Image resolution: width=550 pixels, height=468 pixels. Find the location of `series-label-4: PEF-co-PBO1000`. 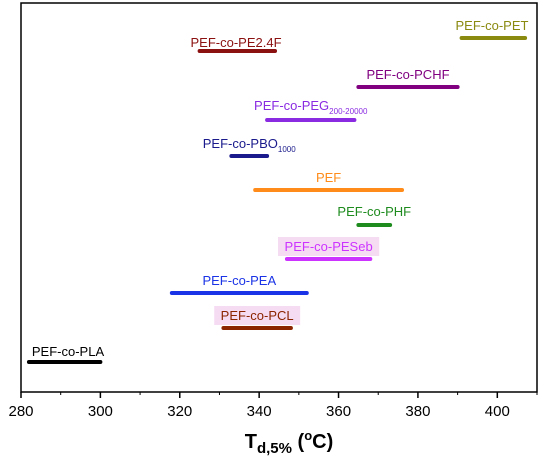

series-label-4: PEF-co-PBO1000 is located at coordinates (249, 145).